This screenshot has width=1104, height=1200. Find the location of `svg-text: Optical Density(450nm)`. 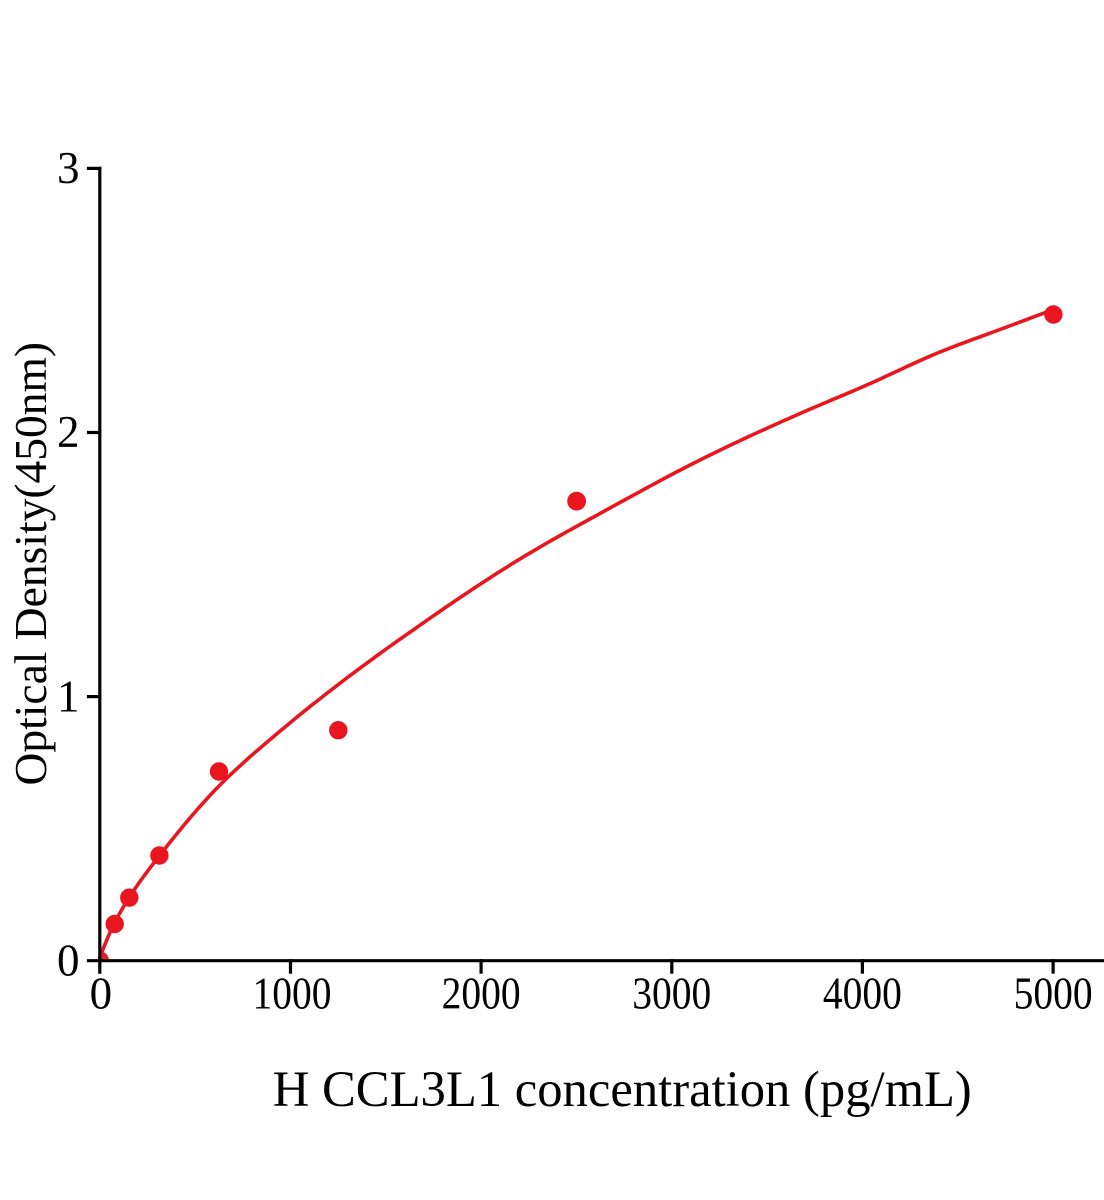

svg-text: Optical Density(450nm) is located at coordinates (30, 564).